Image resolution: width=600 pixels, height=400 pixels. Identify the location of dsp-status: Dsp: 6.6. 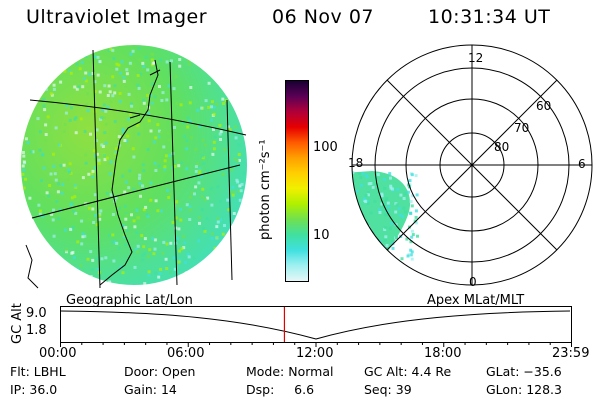
(280, 389).